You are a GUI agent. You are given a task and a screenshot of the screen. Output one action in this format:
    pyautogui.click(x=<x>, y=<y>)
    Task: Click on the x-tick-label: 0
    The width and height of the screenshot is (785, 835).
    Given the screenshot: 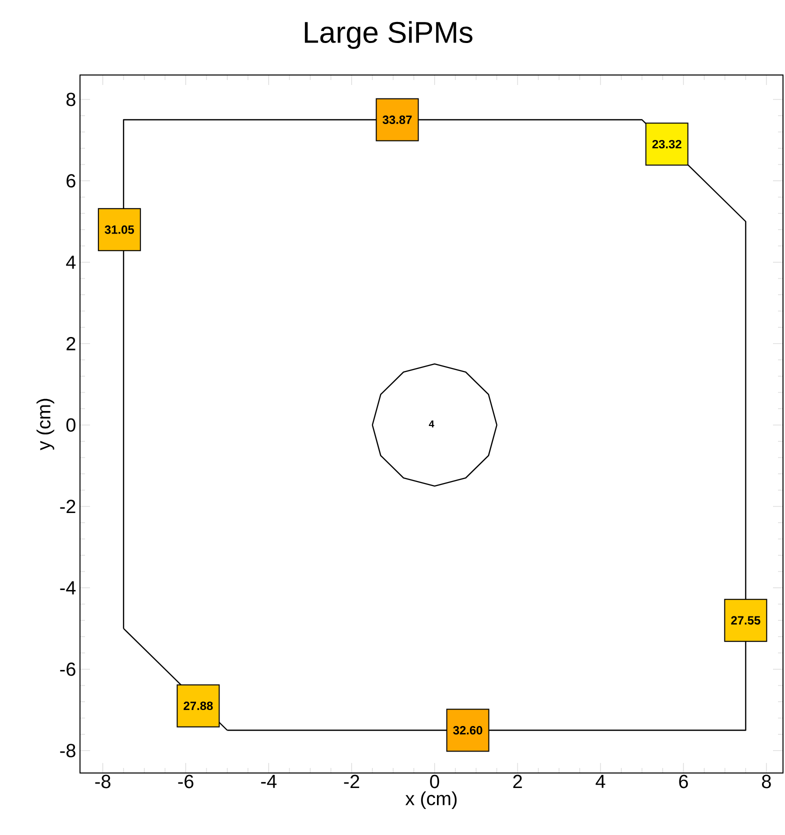 What is the action you would take?
    pyautogui.click(x=435, y=781)
    